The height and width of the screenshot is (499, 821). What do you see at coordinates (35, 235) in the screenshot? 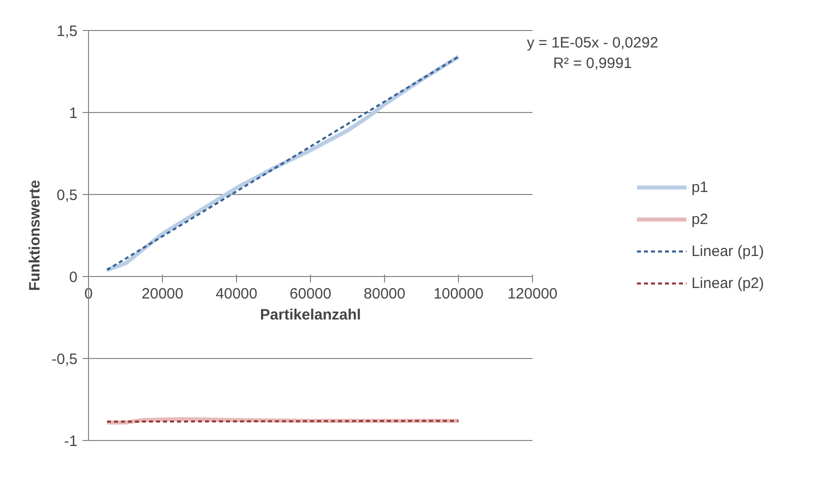
I see `y-axis-title: Funktionswerte` at bounding box center [35, 235].